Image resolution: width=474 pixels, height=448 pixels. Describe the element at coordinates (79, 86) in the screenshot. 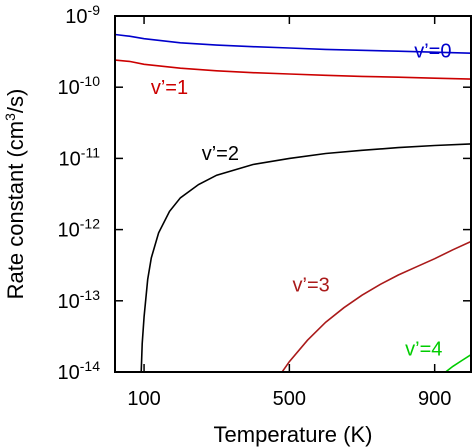

I see `y-tick-label: 10-10` at that location.